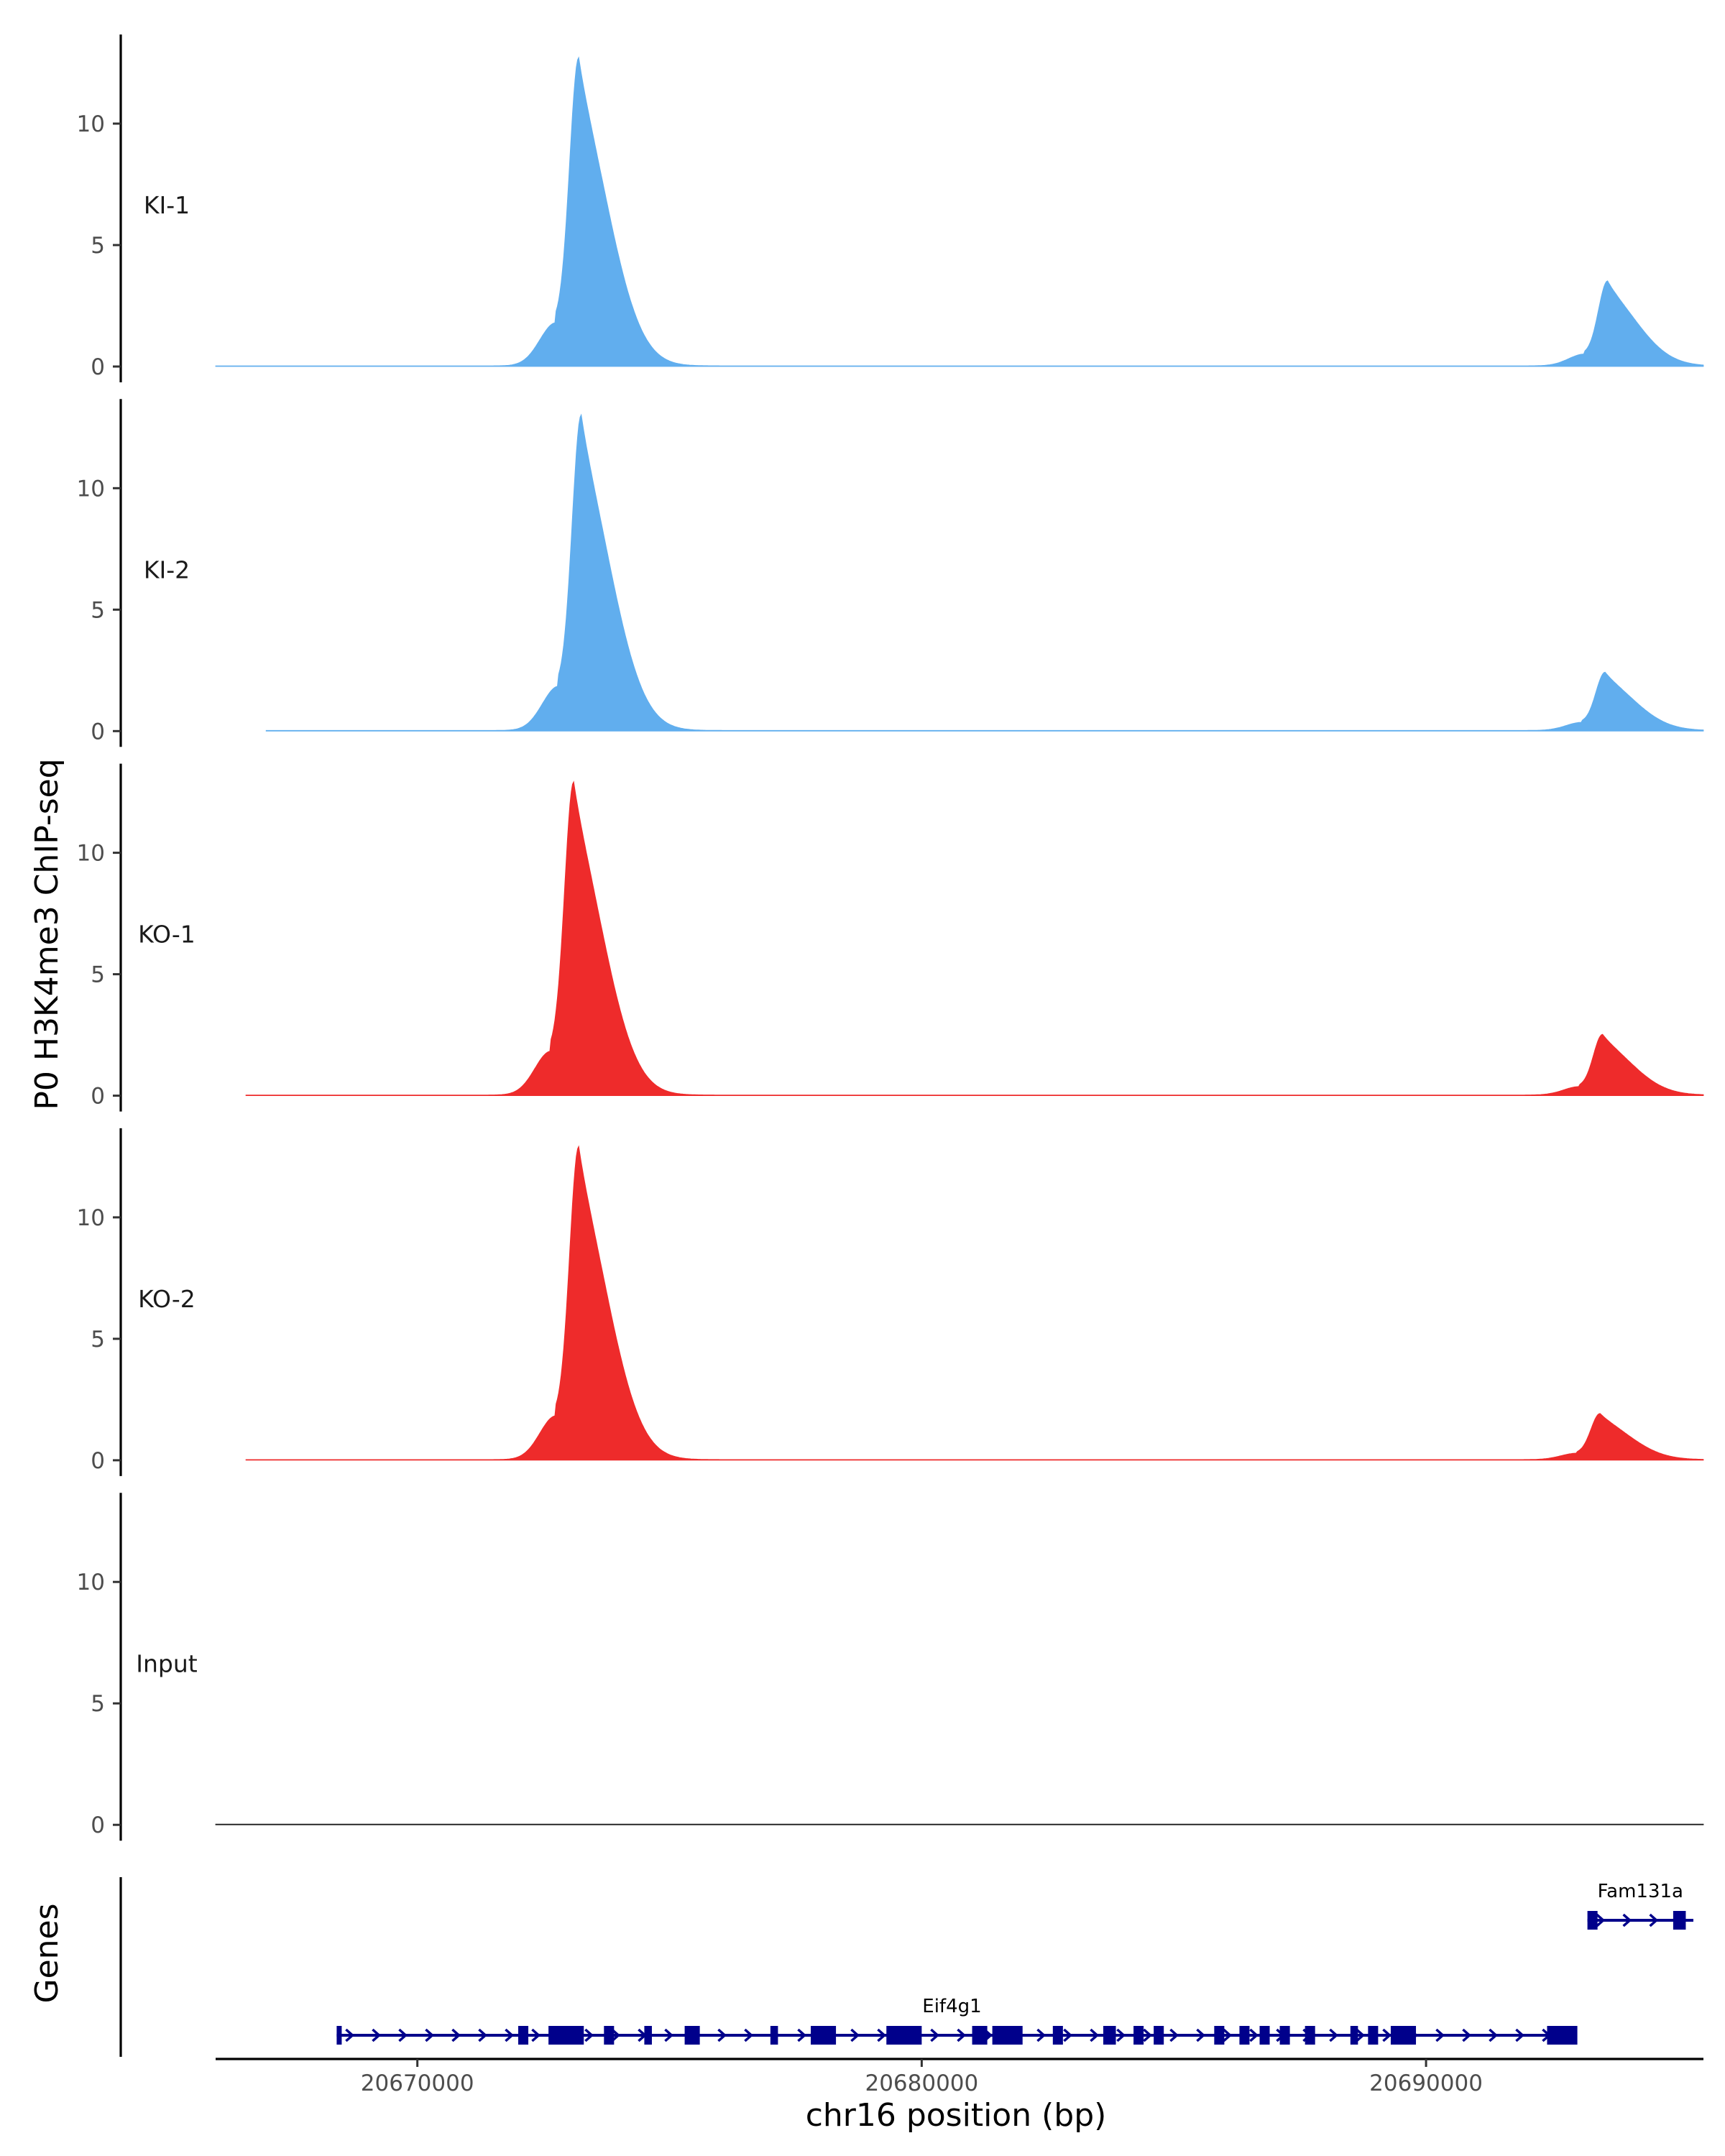  What do you see at coordinates (47, 934) in the screenshot?
I see `y-axis-title: P0 H3K4me3 ChIP-seq` at bounding box center [47, 934].